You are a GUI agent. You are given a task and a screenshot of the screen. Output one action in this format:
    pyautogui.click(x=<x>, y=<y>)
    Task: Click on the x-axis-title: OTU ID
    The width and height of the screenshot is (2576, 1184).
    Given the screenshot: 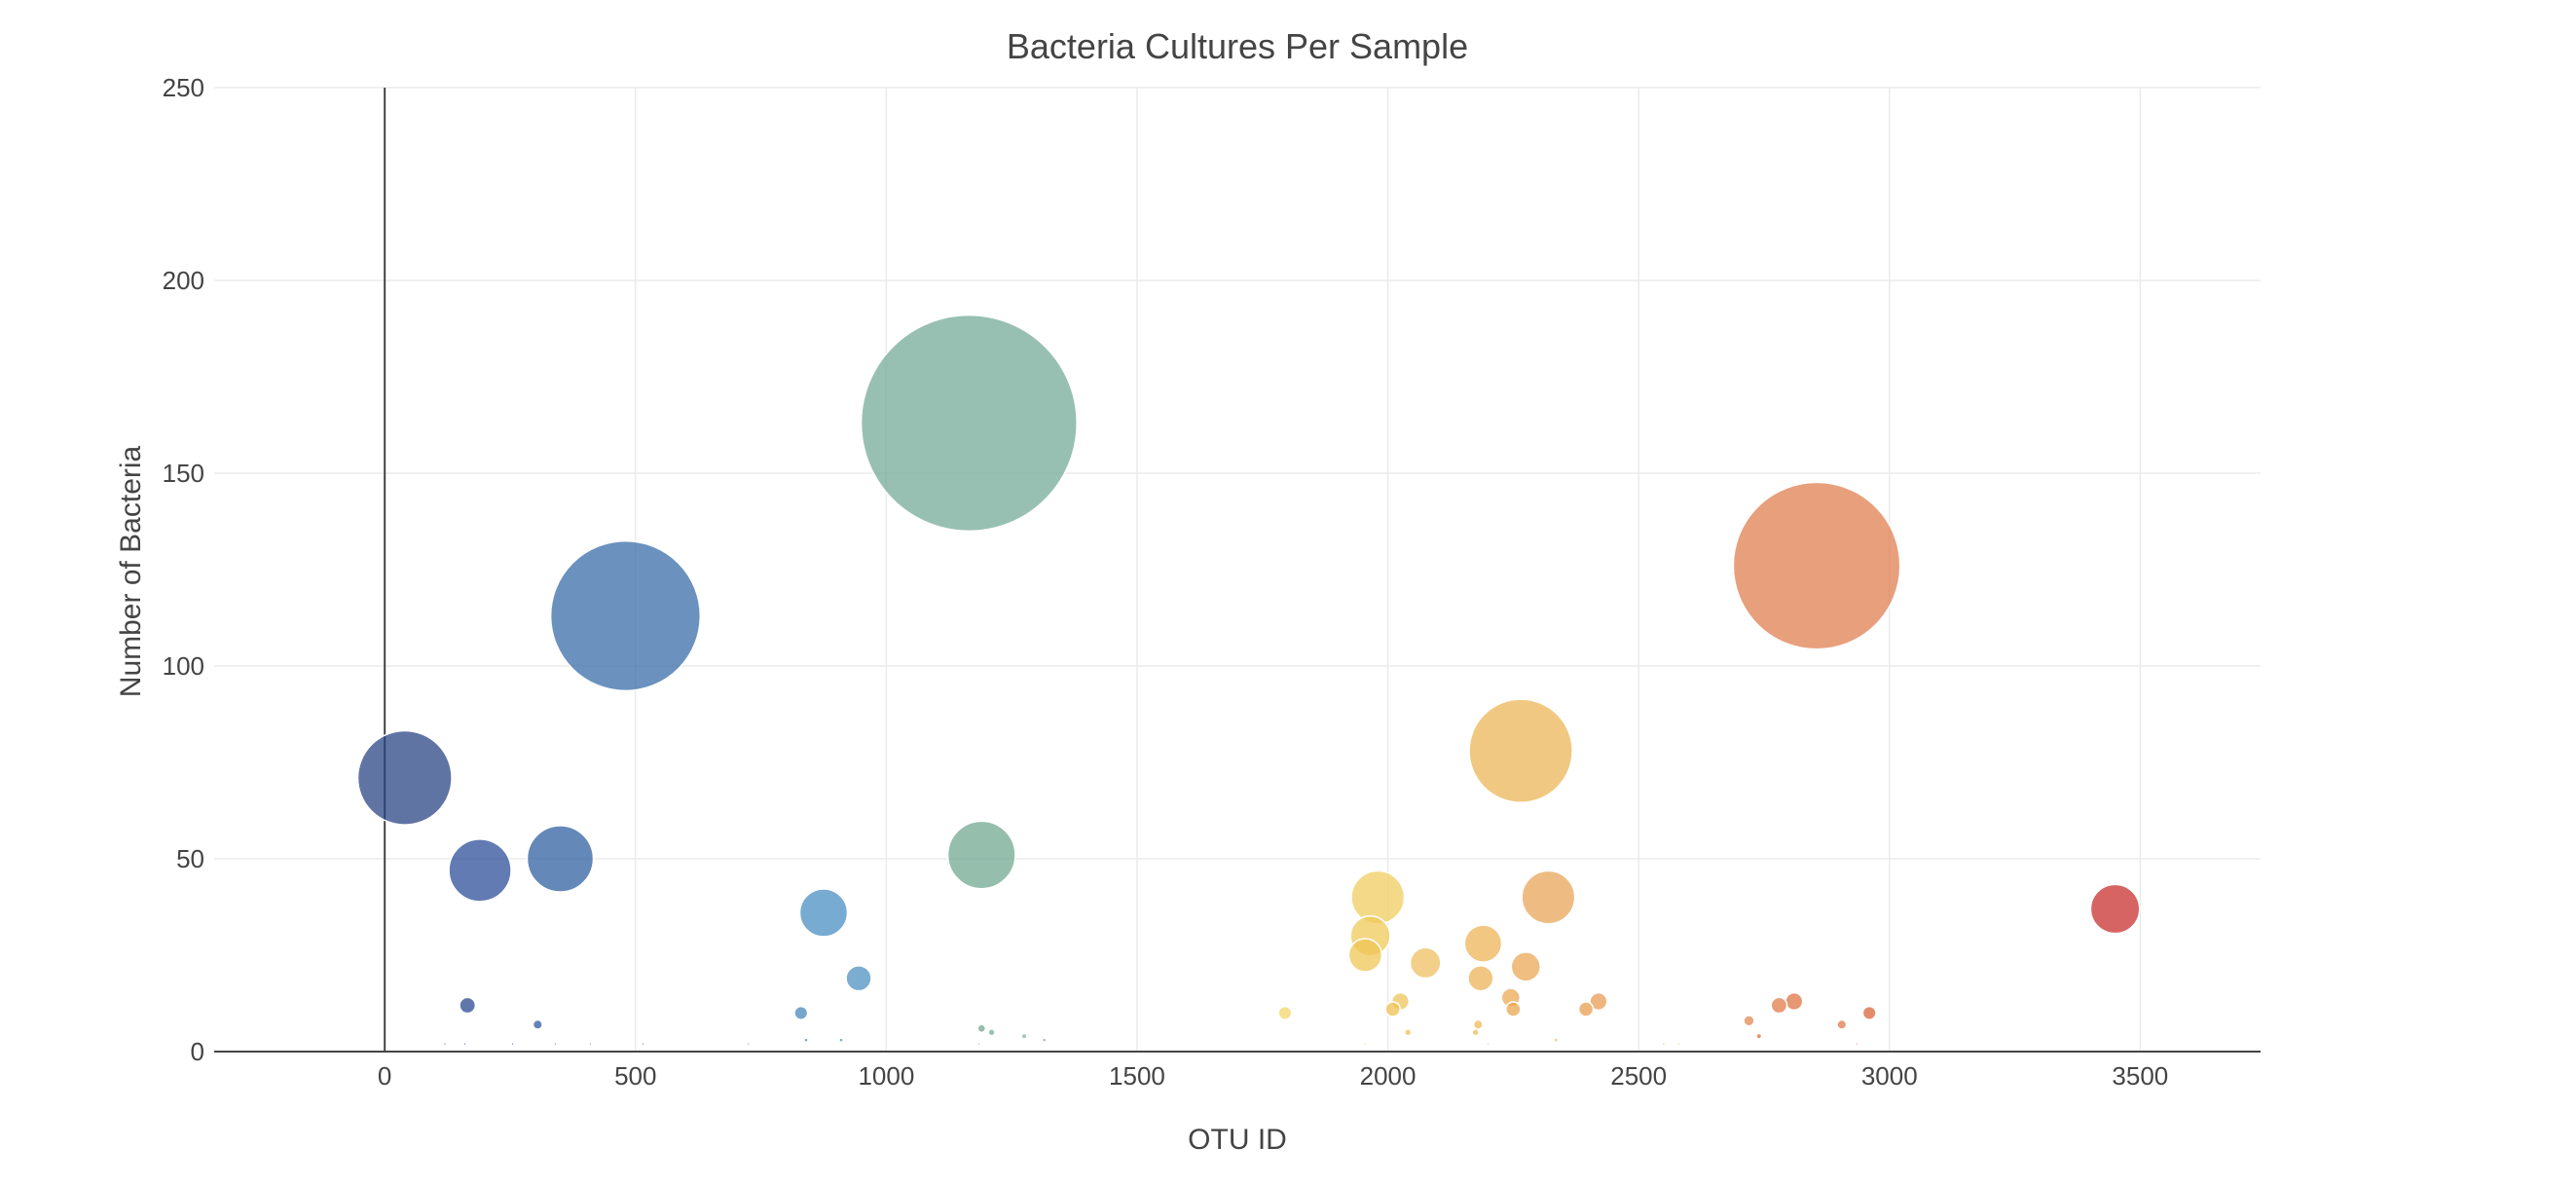 What is the action you would take?
    pyautogui.click(x=1237, y=1140)
    